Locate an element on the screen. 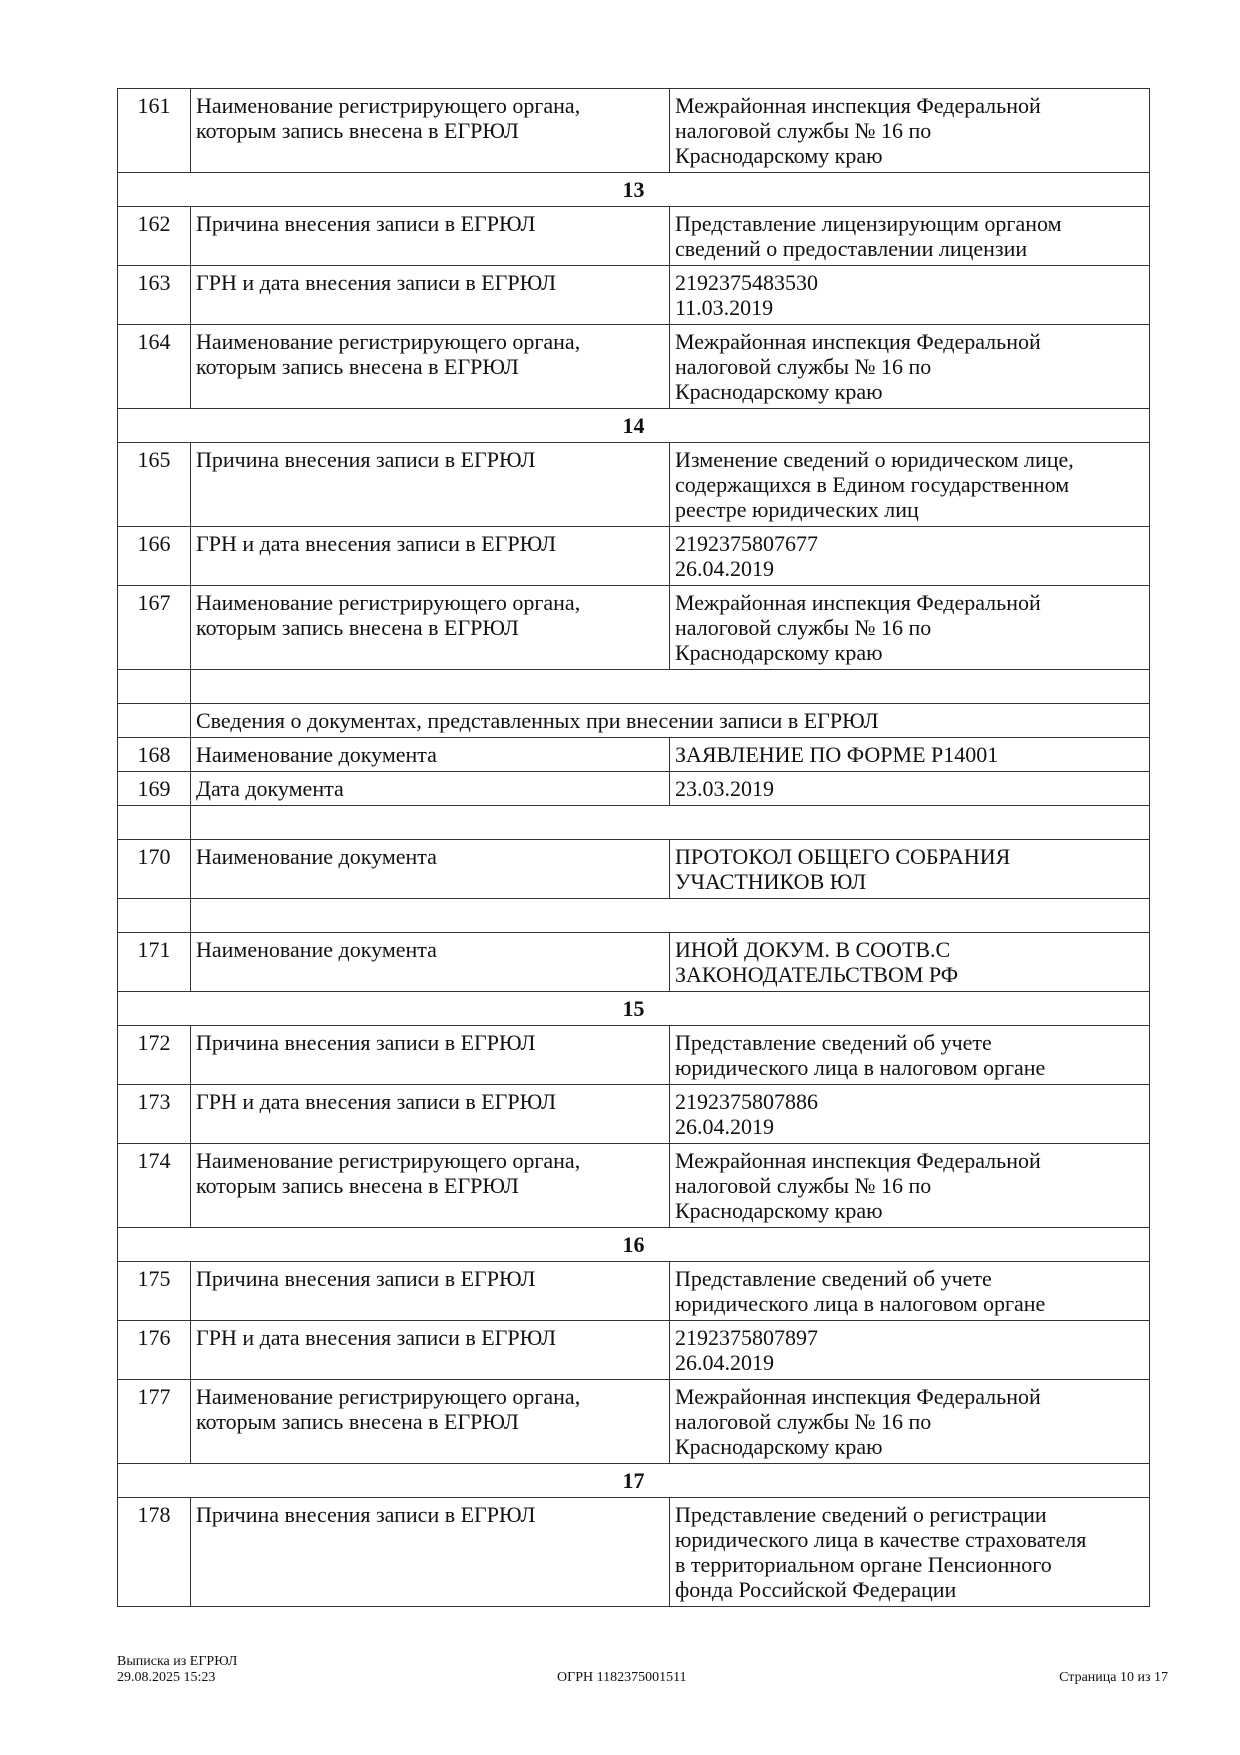 The image size is (1240, 1755). section-number: 14 is located at coordinates (633, 425).